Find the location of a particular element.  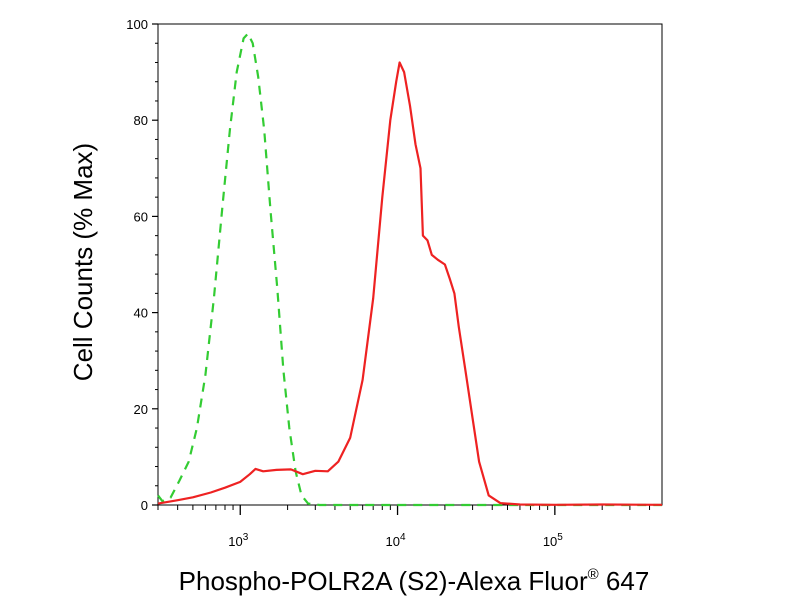

y-axis-title: Cell Counts (% Max) is located at coordinates (83, 262).